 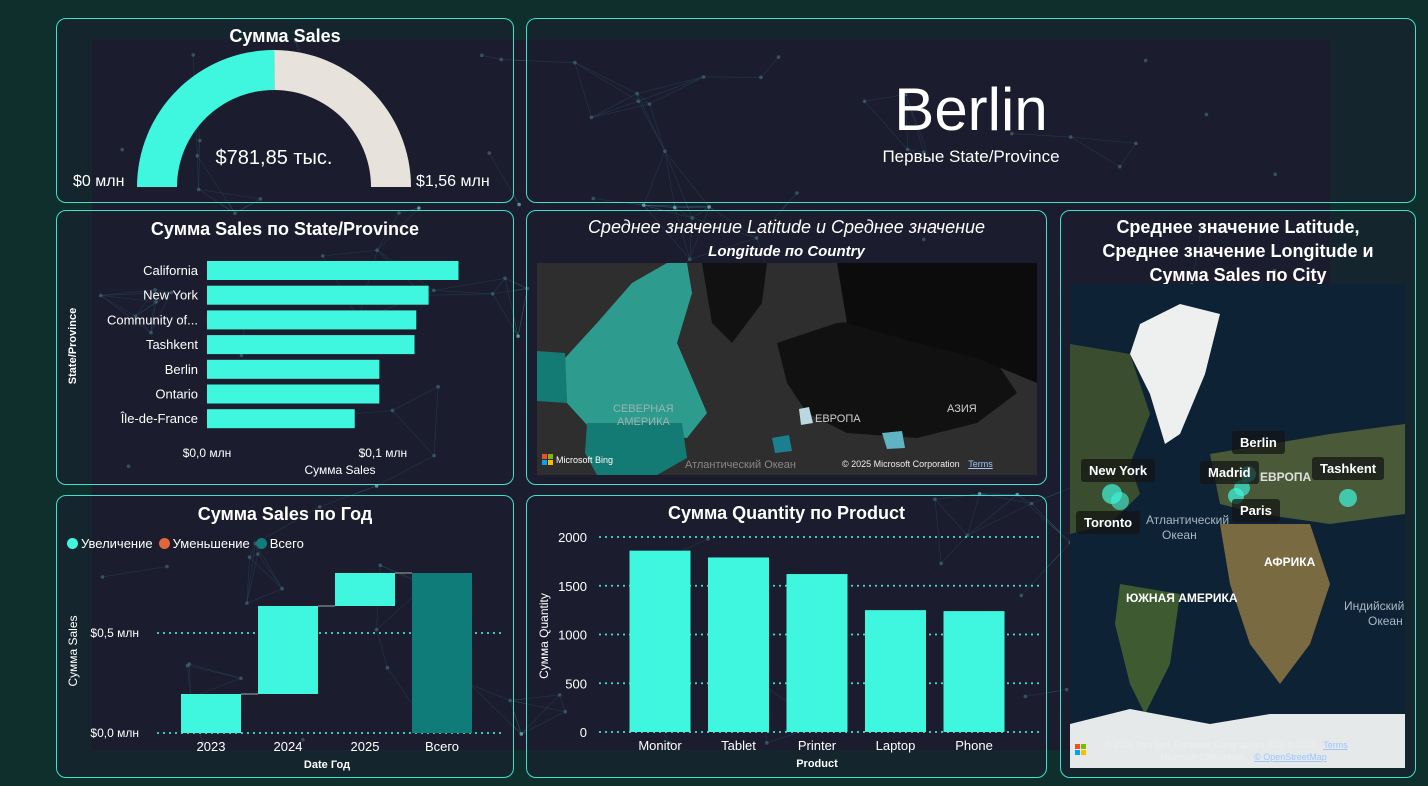 What do you see at coordinates (311, 345) in the screenshot?
I see `bar-tashkent` at bounding box center [311, 345].